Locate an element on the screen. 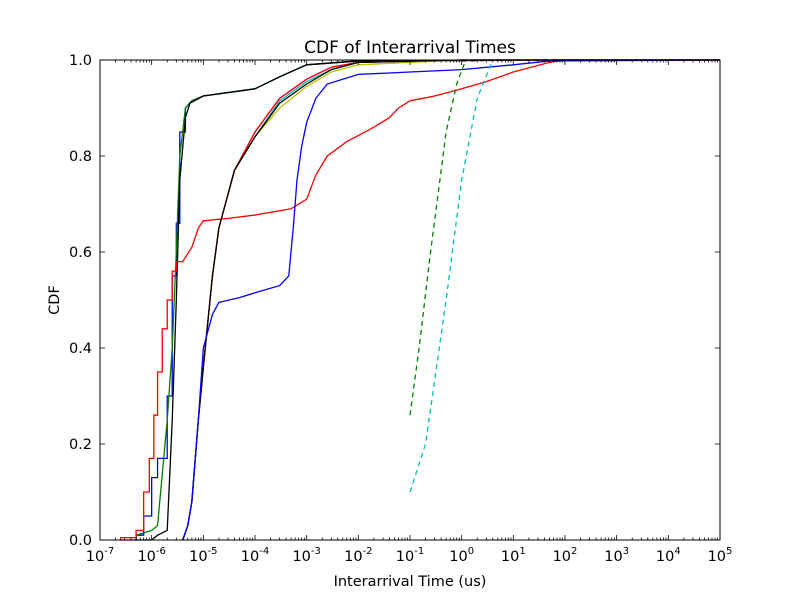 This screenshot has height=600, width=800. x-tick-label: 10⁻⁵ is located at coordinates (203, 555).